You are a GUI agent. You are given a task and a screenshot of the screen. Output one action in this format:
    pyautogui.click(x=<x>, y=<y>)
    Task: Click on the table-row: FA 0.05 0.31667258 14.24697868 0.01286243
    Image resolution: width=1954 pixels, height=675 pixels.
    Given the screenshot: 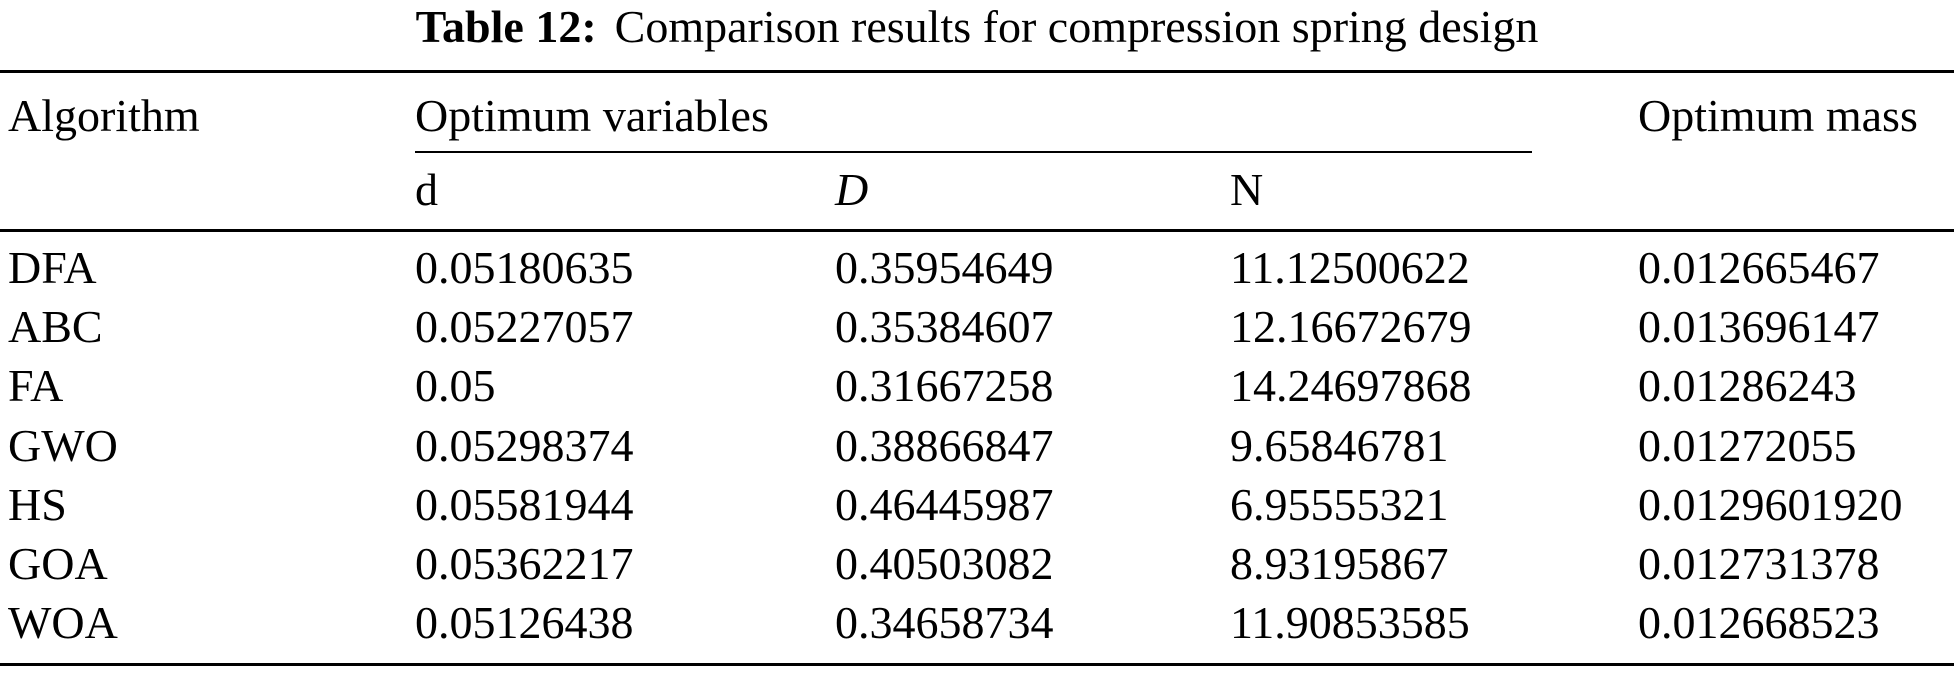 What is the action you would take?
    pyautogui.click(x=977, y=385)
    